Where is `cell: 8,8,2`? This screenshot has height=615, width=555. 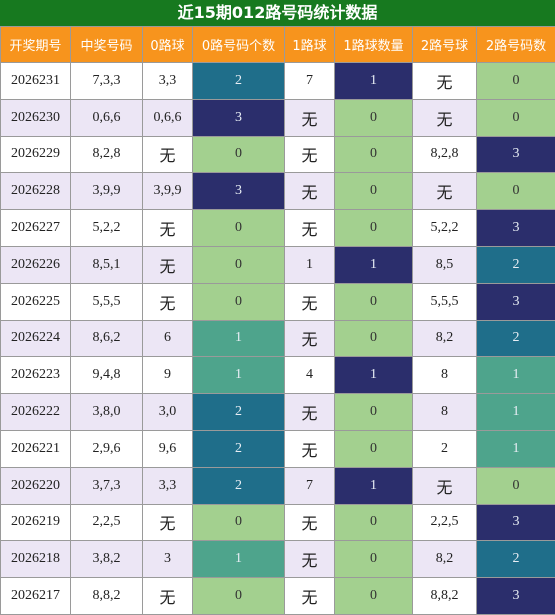 cell: 8,8,2 is located at coordinates (445, 596).